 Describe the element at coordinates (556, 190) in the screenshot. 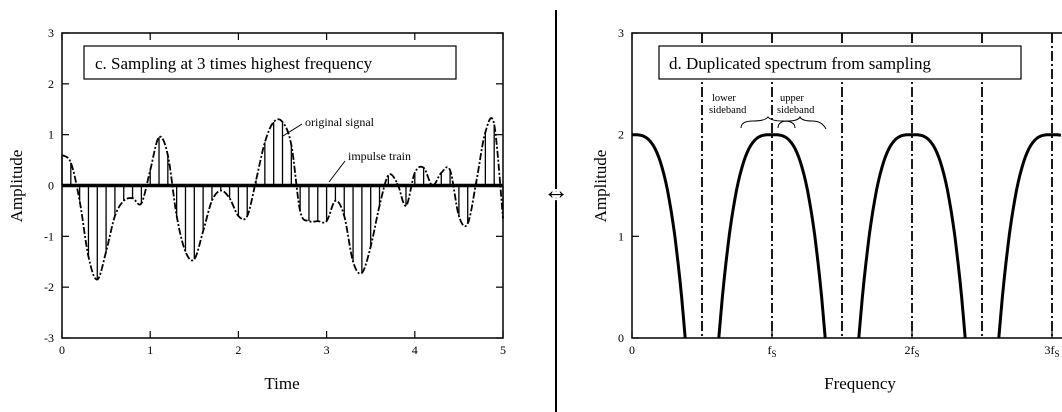

I see `transform-symbol: ↔` at that location.